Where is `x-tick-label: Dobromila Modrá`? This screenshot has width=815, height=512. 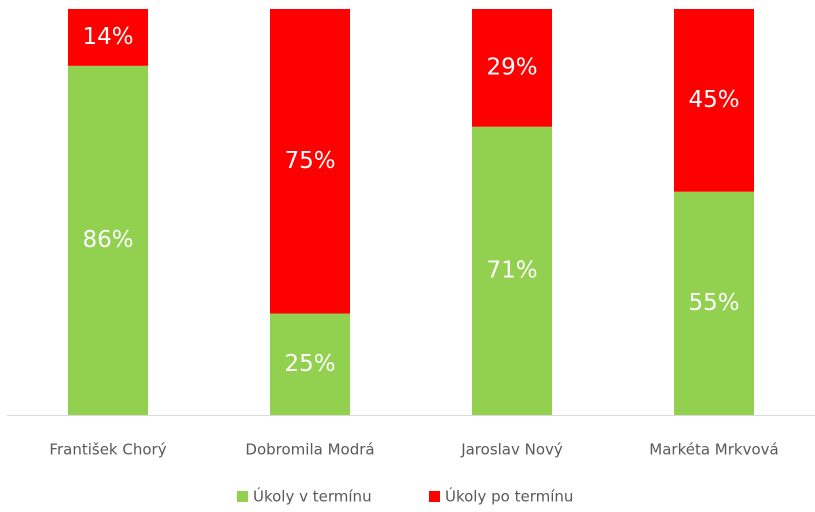 x-tick-label: Dobromila Modrá is located at coordinates (309, 450).